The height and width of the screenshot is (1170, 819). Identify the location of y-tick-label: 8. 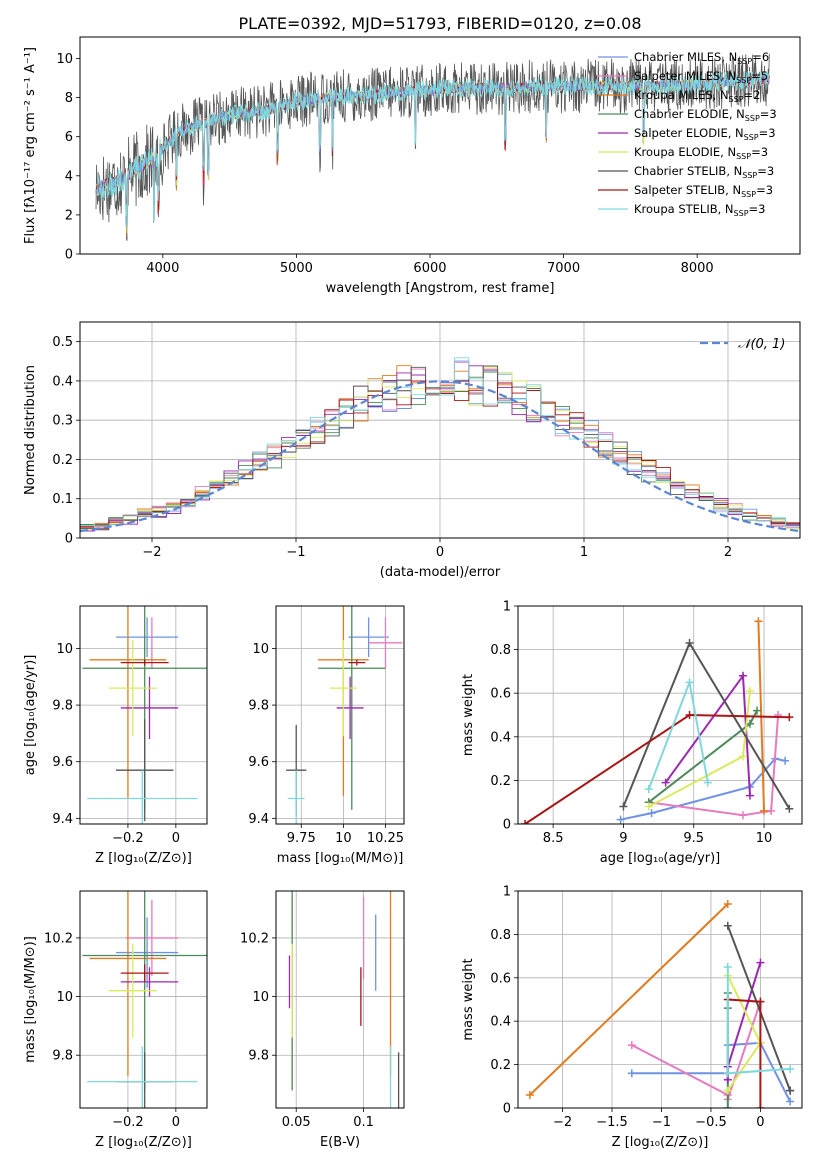
(69, 98).